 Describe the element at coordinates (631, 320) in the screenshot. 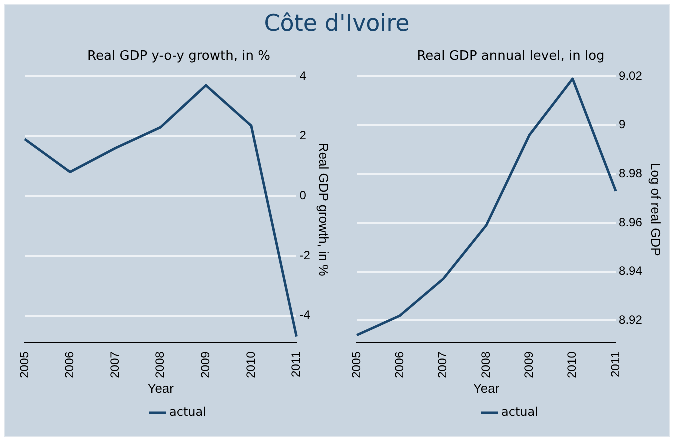

I see `y-tick-label: 8.92` at that location.